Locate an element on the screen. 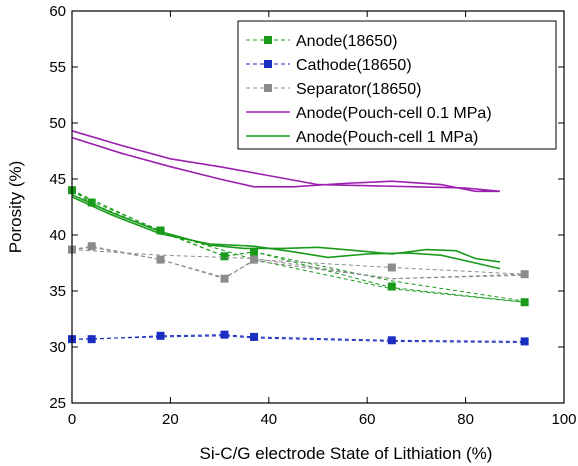 The width and height of the screenshot is (578, 466). legend-item-separator-18650: Separator(18650) is located at coordinates (333, 89).